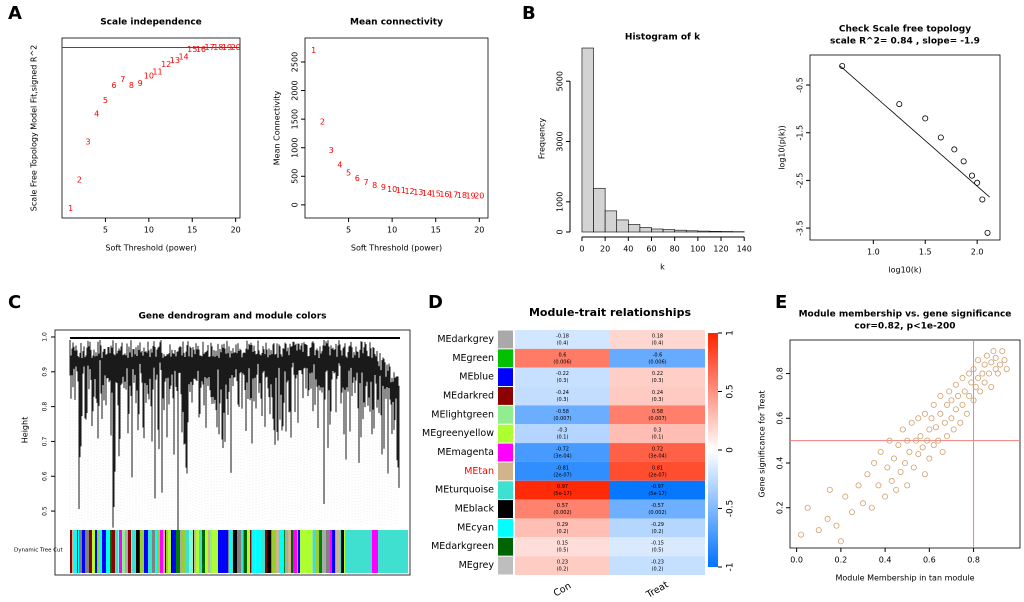 Image resolution: width=1024 pixels, height=602 pixels. What do you see at coordinates (45, 372) in the screenshot?
I see `y-tick-label: 0.9` at bounding box center [45, 372].